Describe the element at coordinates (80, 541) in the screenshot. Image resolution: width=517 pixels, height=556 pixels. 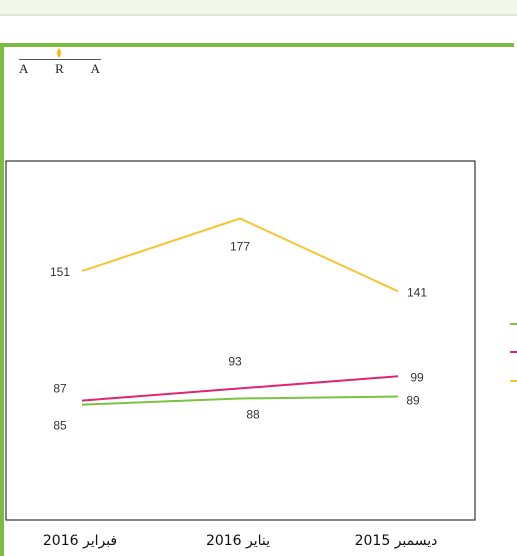
I see `category-label: فبراير 2016` at that location.